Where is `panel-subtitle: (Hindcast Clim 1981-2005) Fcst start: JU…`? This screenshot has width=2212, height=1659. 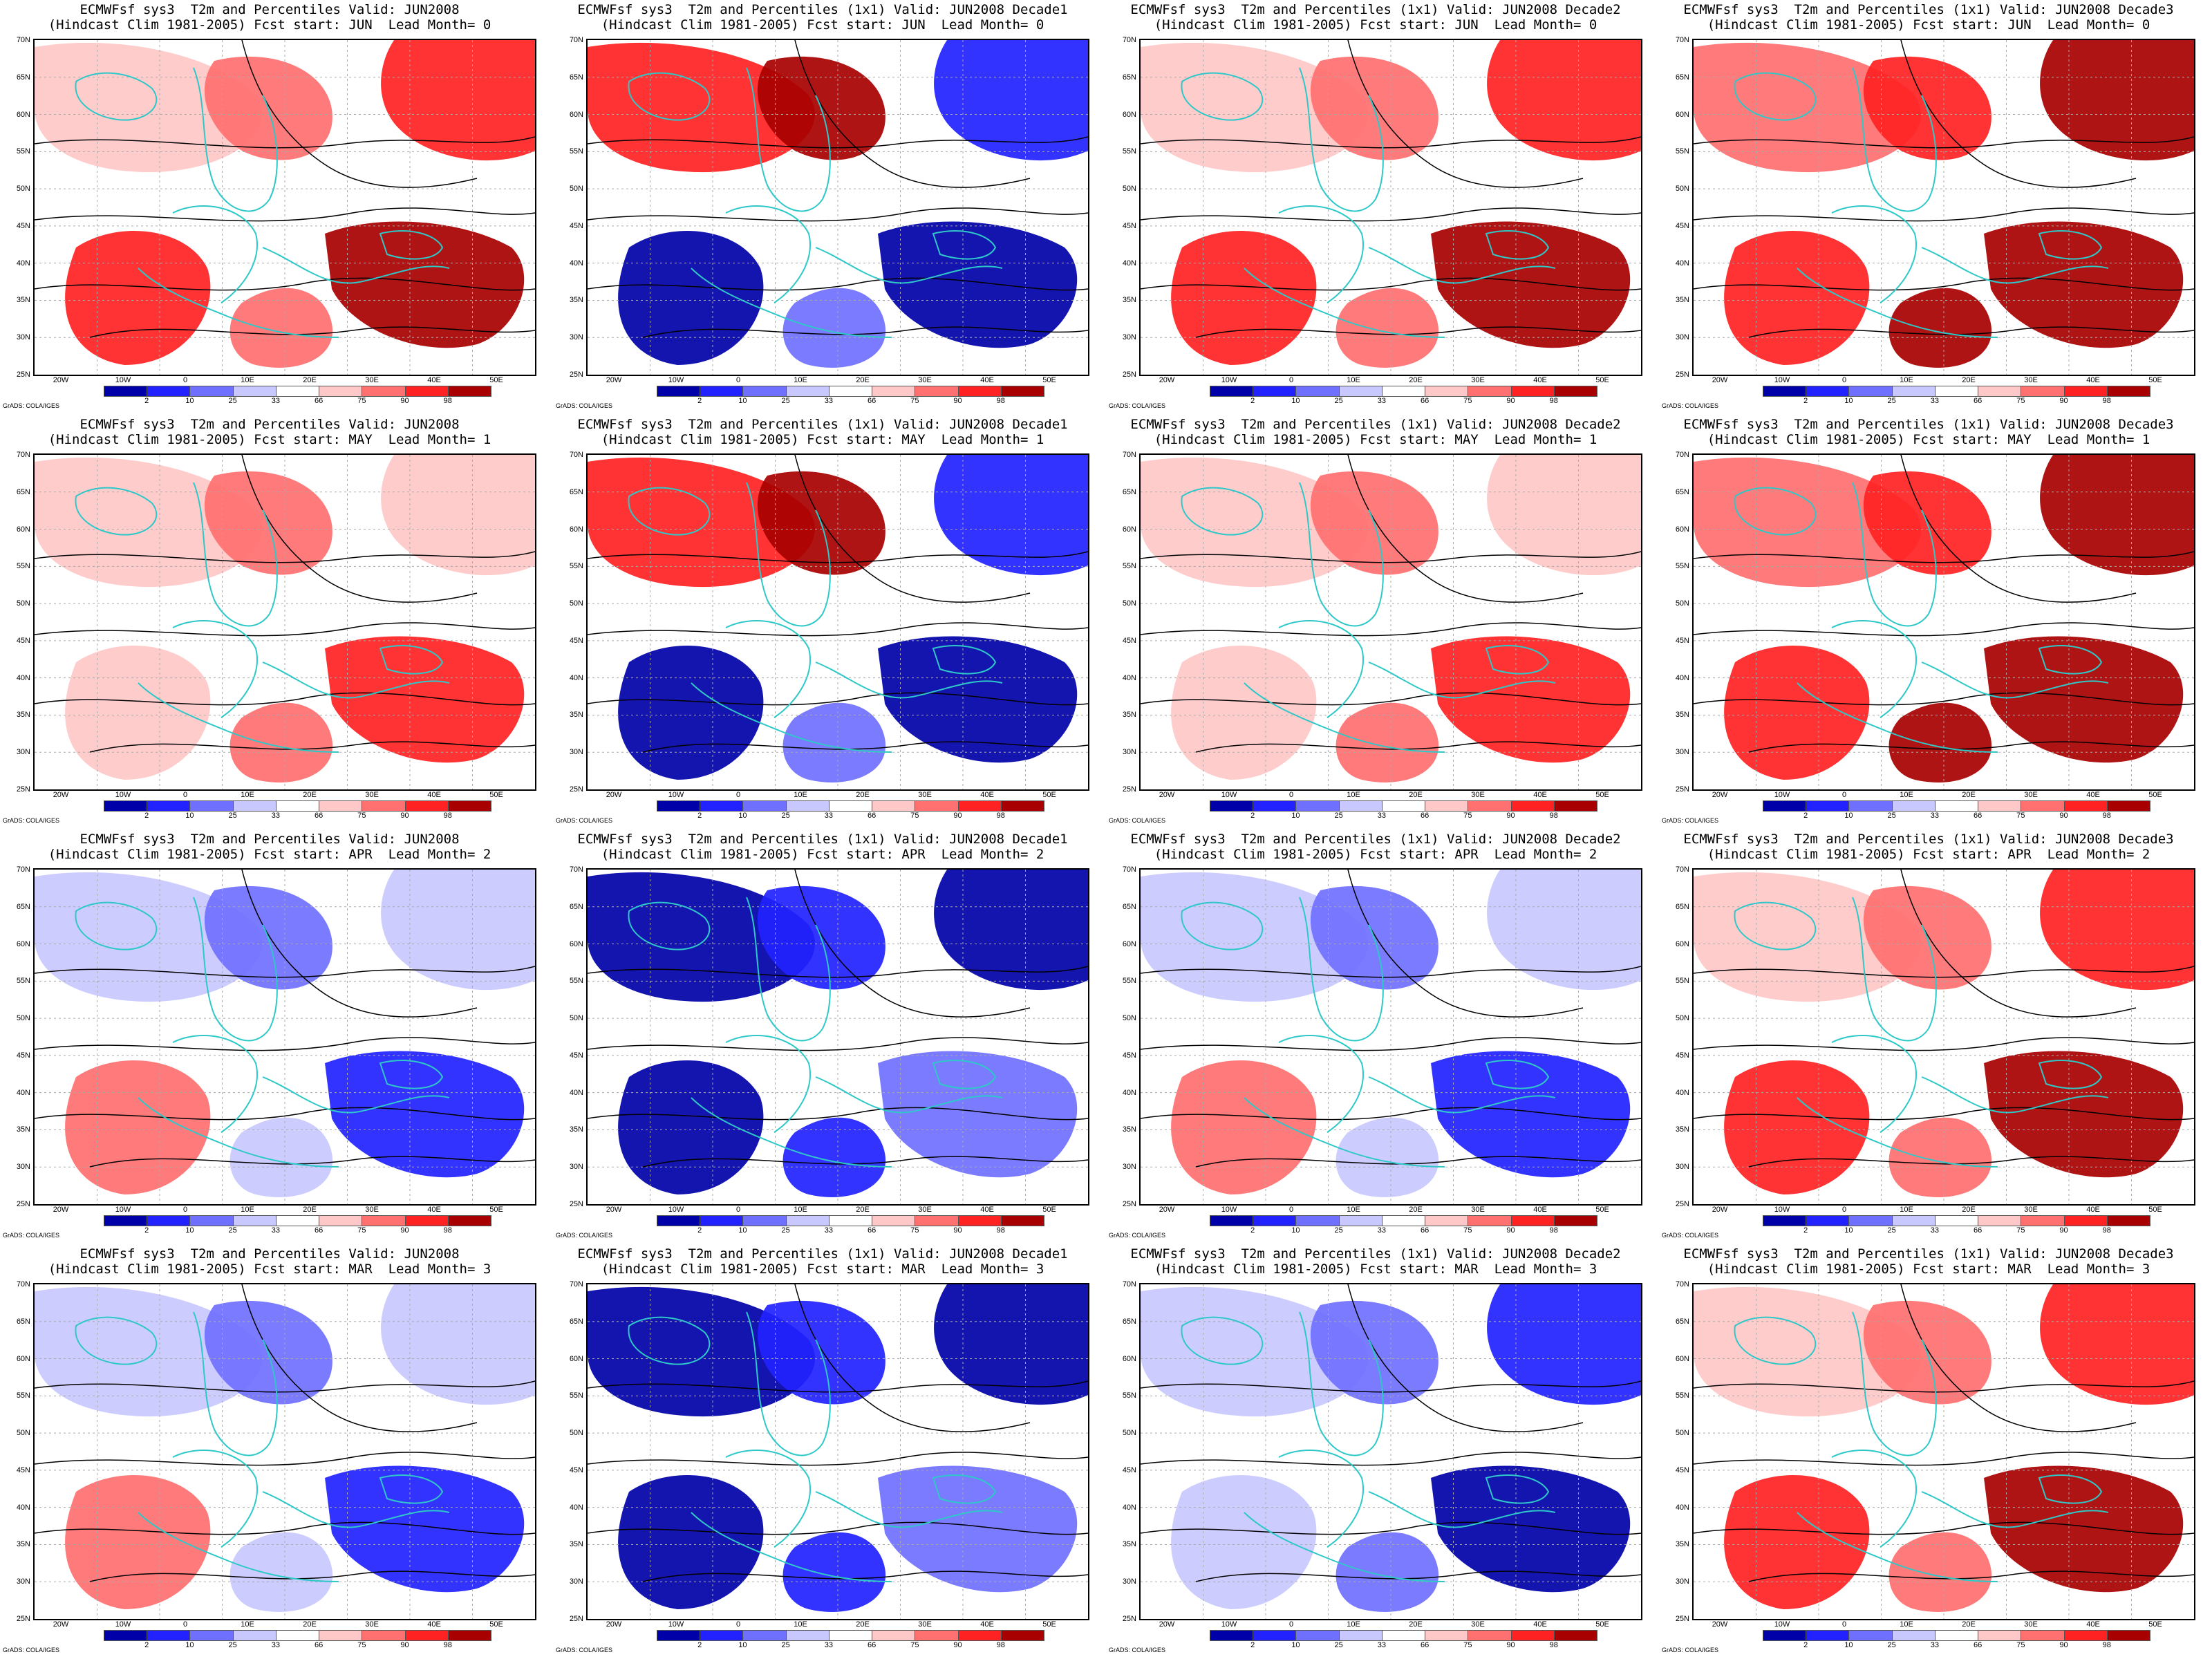
panel-subtitle: (Hindcast Clim 1981-2005) Fcst start: JU… is located at coordinates (269, 24).